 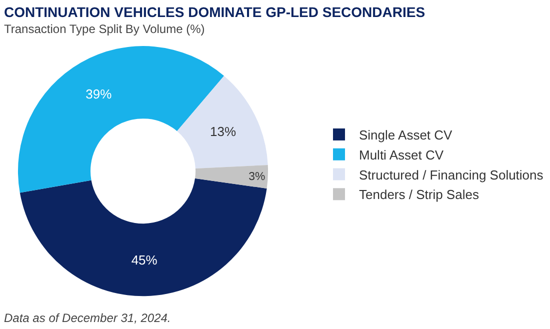 What do you see at coordinates (87, 318) in the screenshot?
I see `text: Data as of December 31, 2024.` at bounding box center [87, 318].